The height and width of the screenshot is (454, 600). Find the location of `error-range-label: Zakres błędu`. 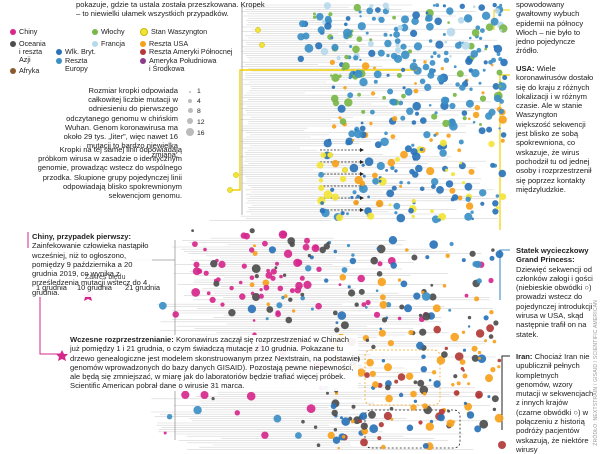

error-range-label: Zakres błędu is located at coordinates (105, 277).